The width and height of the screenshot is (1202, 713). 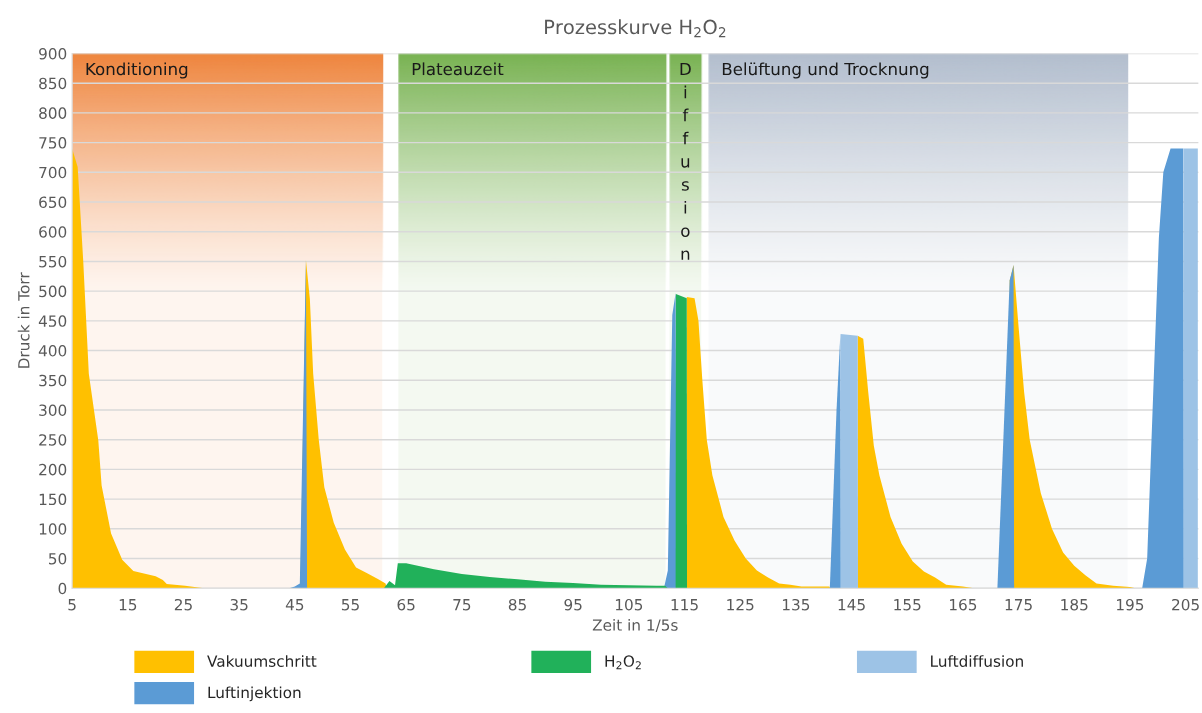 I want to click on y-tick-label: 800, so click(x=53, y=113).